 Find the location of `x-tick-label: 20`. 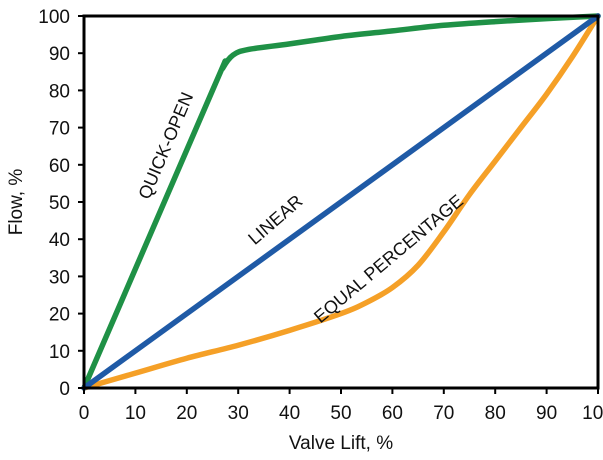

x-tick-label: 20 is located at coordinates (186, 413).